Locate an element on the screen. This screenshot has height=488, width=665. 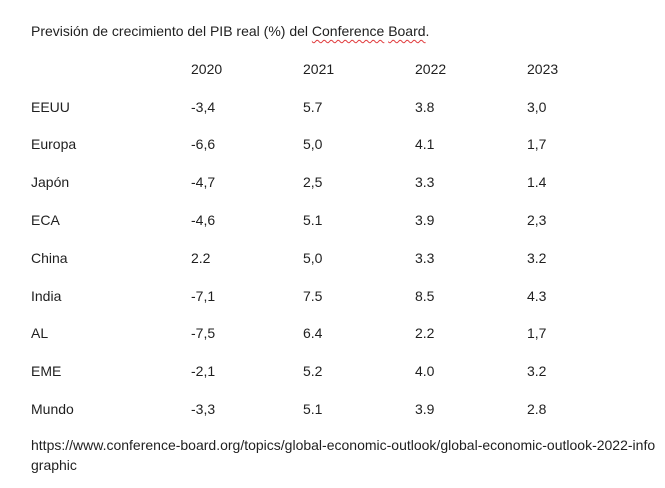
header-cell-year: 2020 is located at coordinates (207, 68).